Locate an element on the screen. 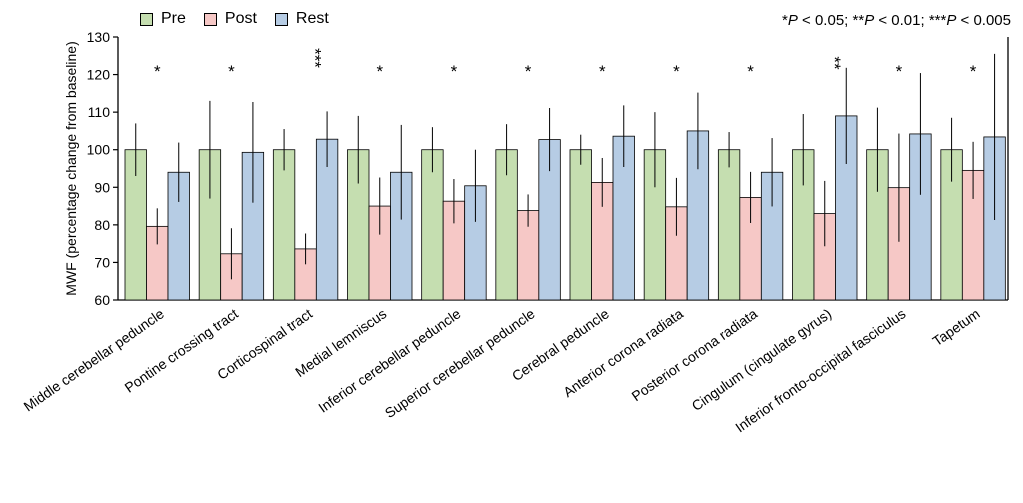  legend-swatch-post is located at coordinates (210, 19).